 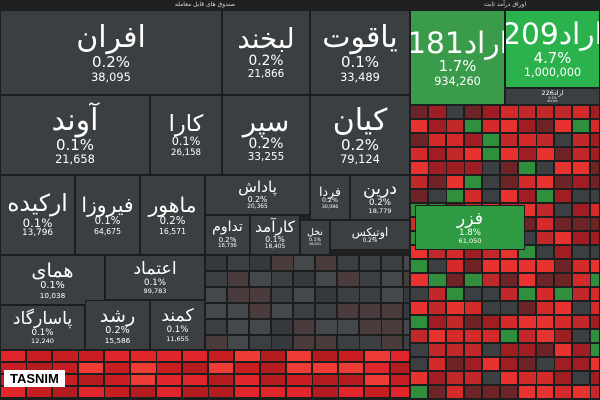 What do you see at coordinates (42, 318) in the screenshot?
I see `tile-name: پاسارگاد` at bounding box center [42, 318].